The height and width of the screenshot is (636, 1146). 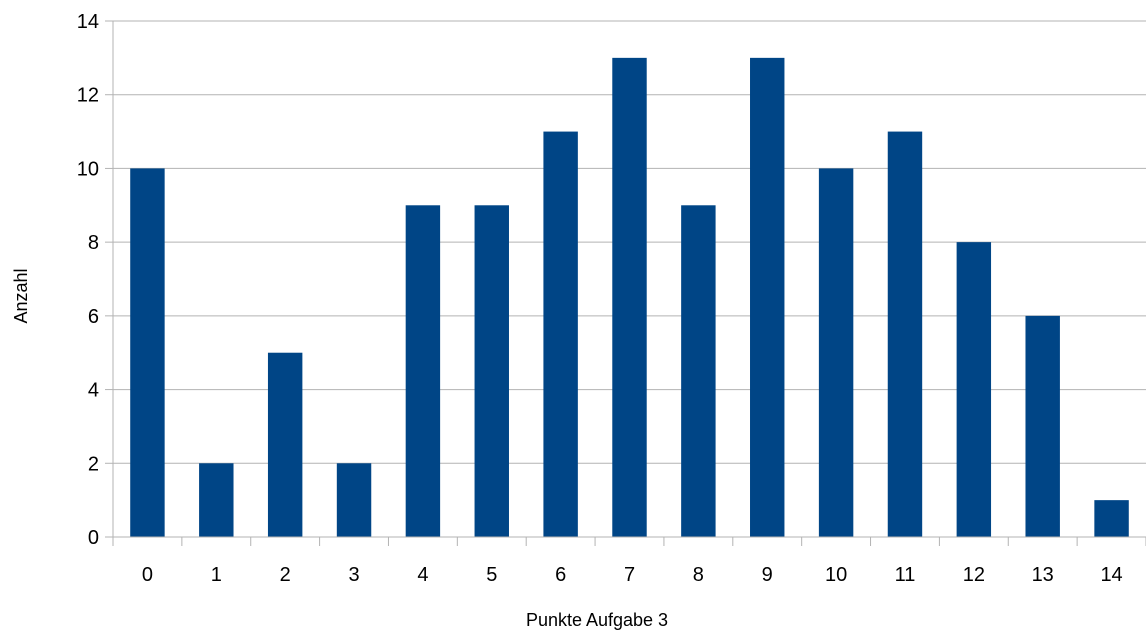 What do you see at coordinates (905, 575) in the screenshot?
I see `x-tick-label: 11` at bounding box center [905, 575].